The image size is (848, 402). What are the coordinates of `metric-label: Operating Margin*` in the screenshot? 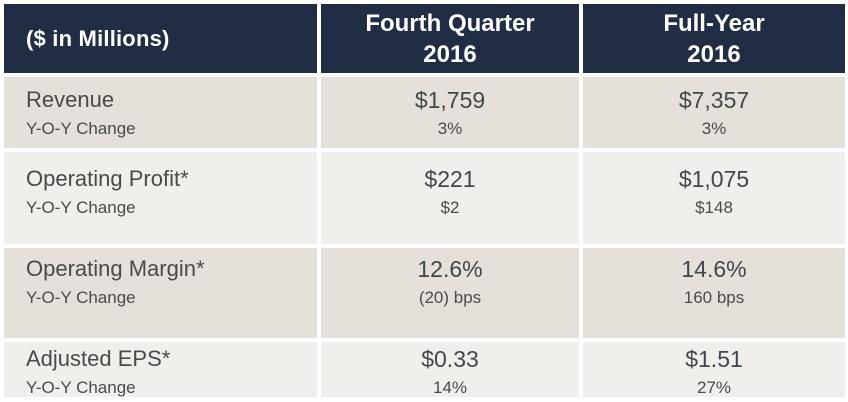 It's located at (115, 268).